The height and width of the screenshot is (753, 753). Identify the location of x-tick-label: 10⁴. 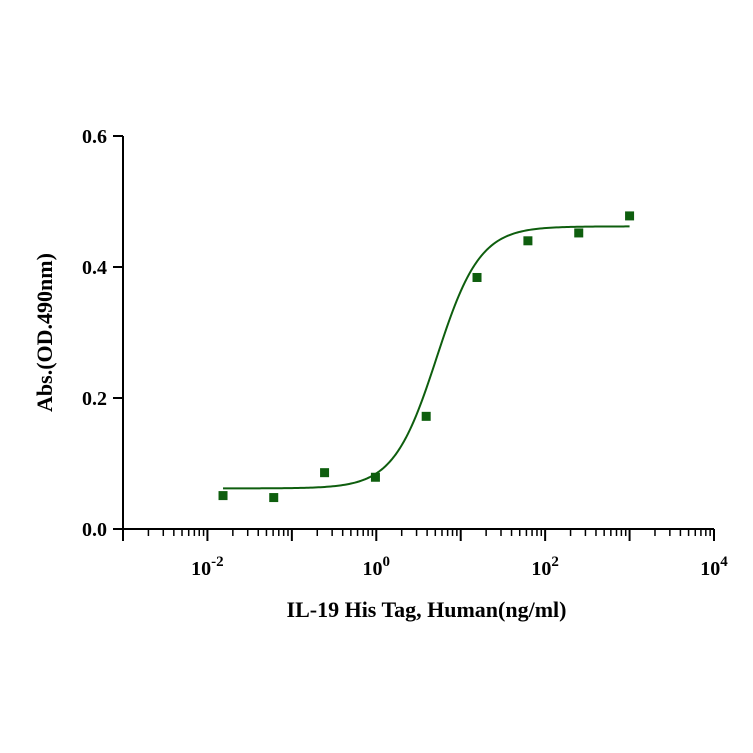
(714, 567).